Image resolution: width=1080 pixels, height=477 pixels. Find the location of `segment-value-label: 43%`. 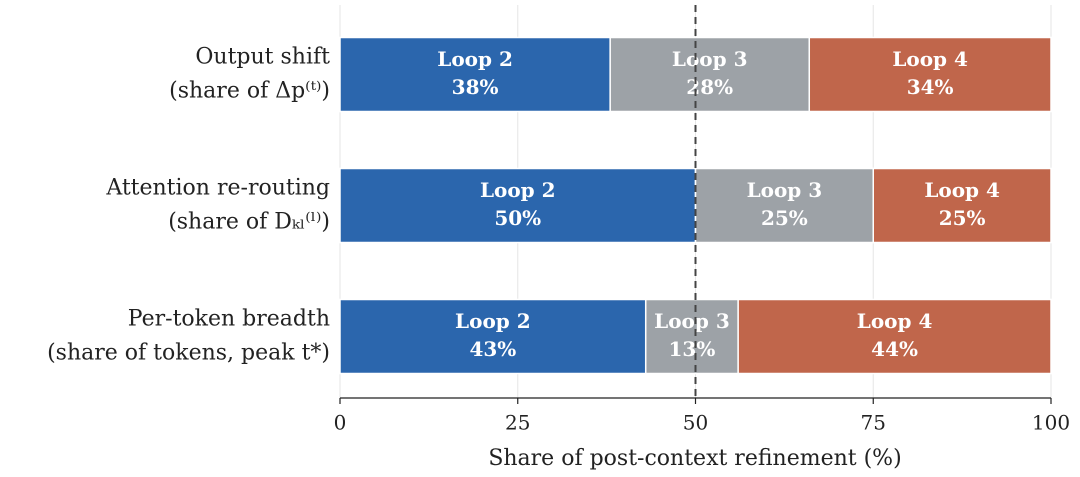

segment-value-label: 43% is located at coordinates (492, 349).